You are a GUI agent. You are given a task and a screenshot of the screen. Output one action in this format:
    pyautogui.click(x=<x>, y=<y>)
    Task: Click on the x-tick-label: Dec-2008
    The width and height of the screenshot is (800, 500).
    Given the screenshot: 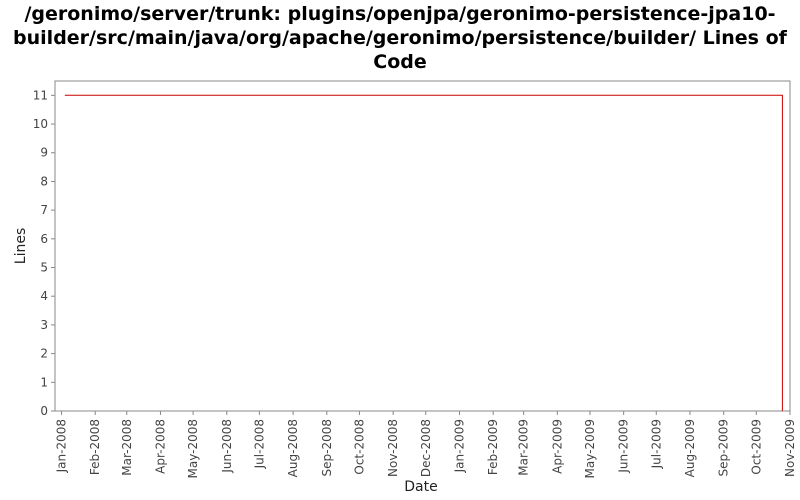 What is the action you would take?
    pyautogui.click(x=426, y=448)
    